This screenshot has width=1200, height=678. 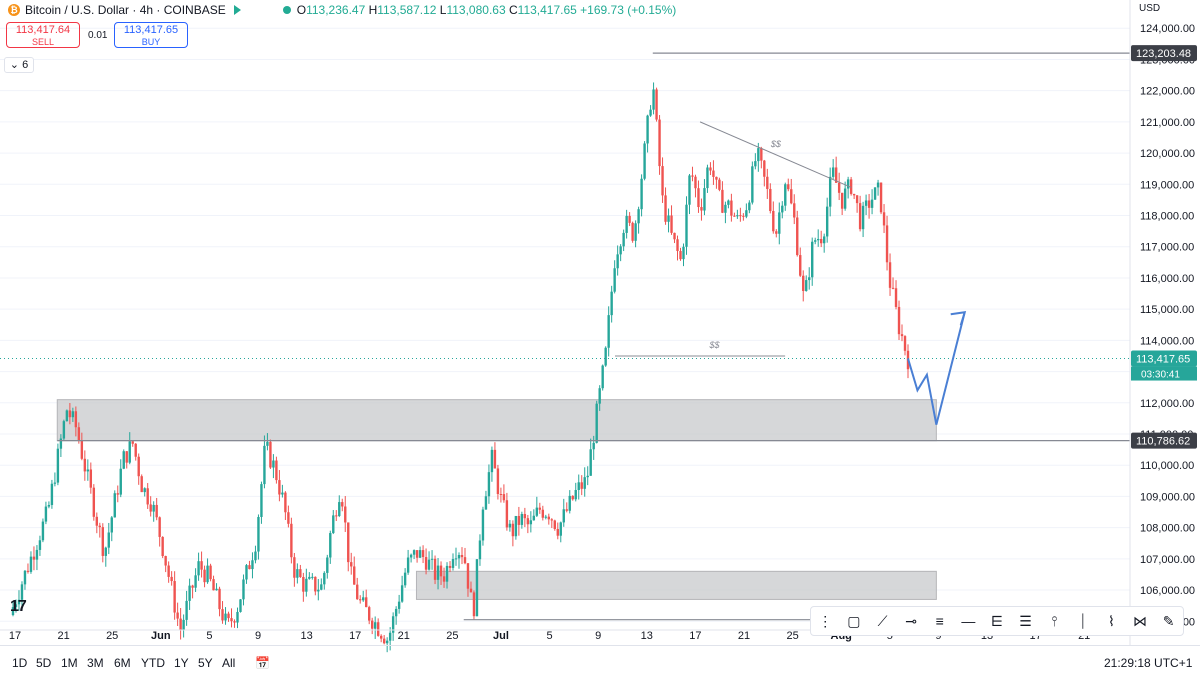 What do you see at coordinates (229, 663) in the screenshot?
I see `range-all: All` at bounding box center [229, 663].